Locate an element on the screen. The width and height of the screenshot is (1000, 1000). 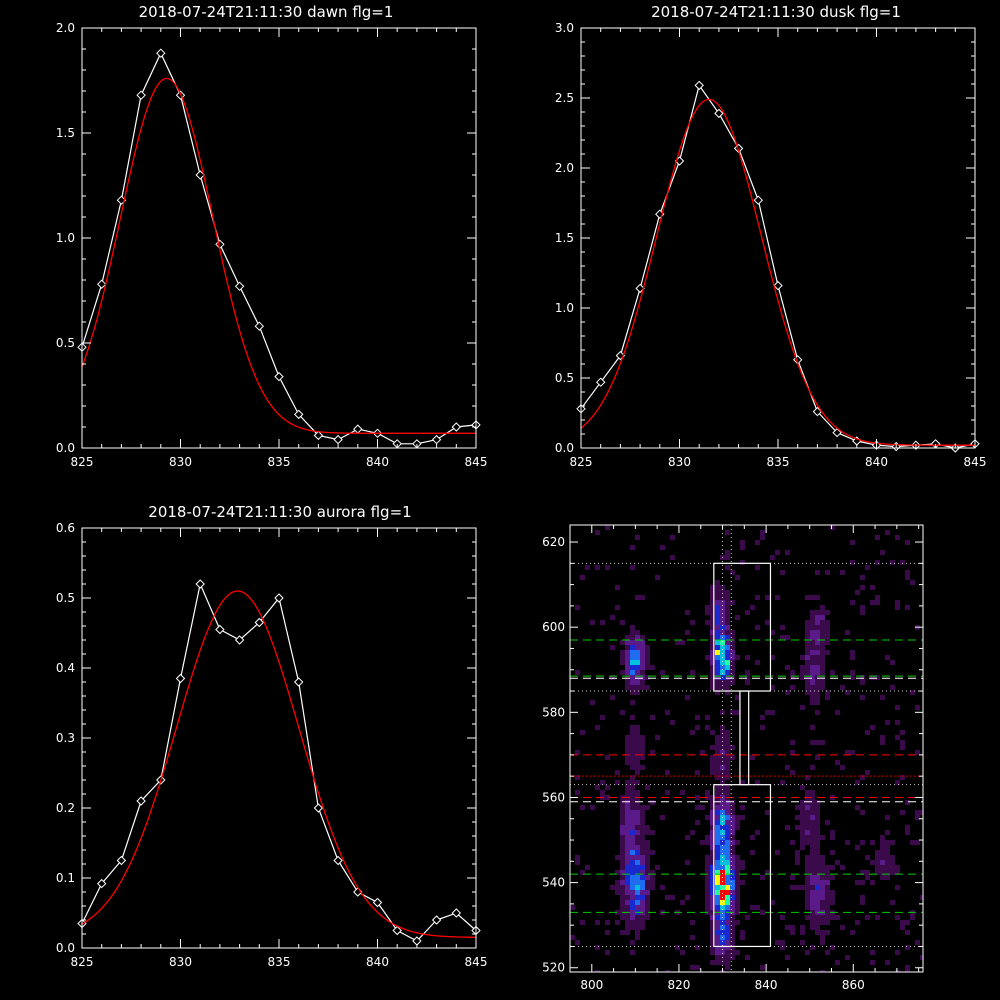
dawn-data-point is located at coordinates (161, 53).